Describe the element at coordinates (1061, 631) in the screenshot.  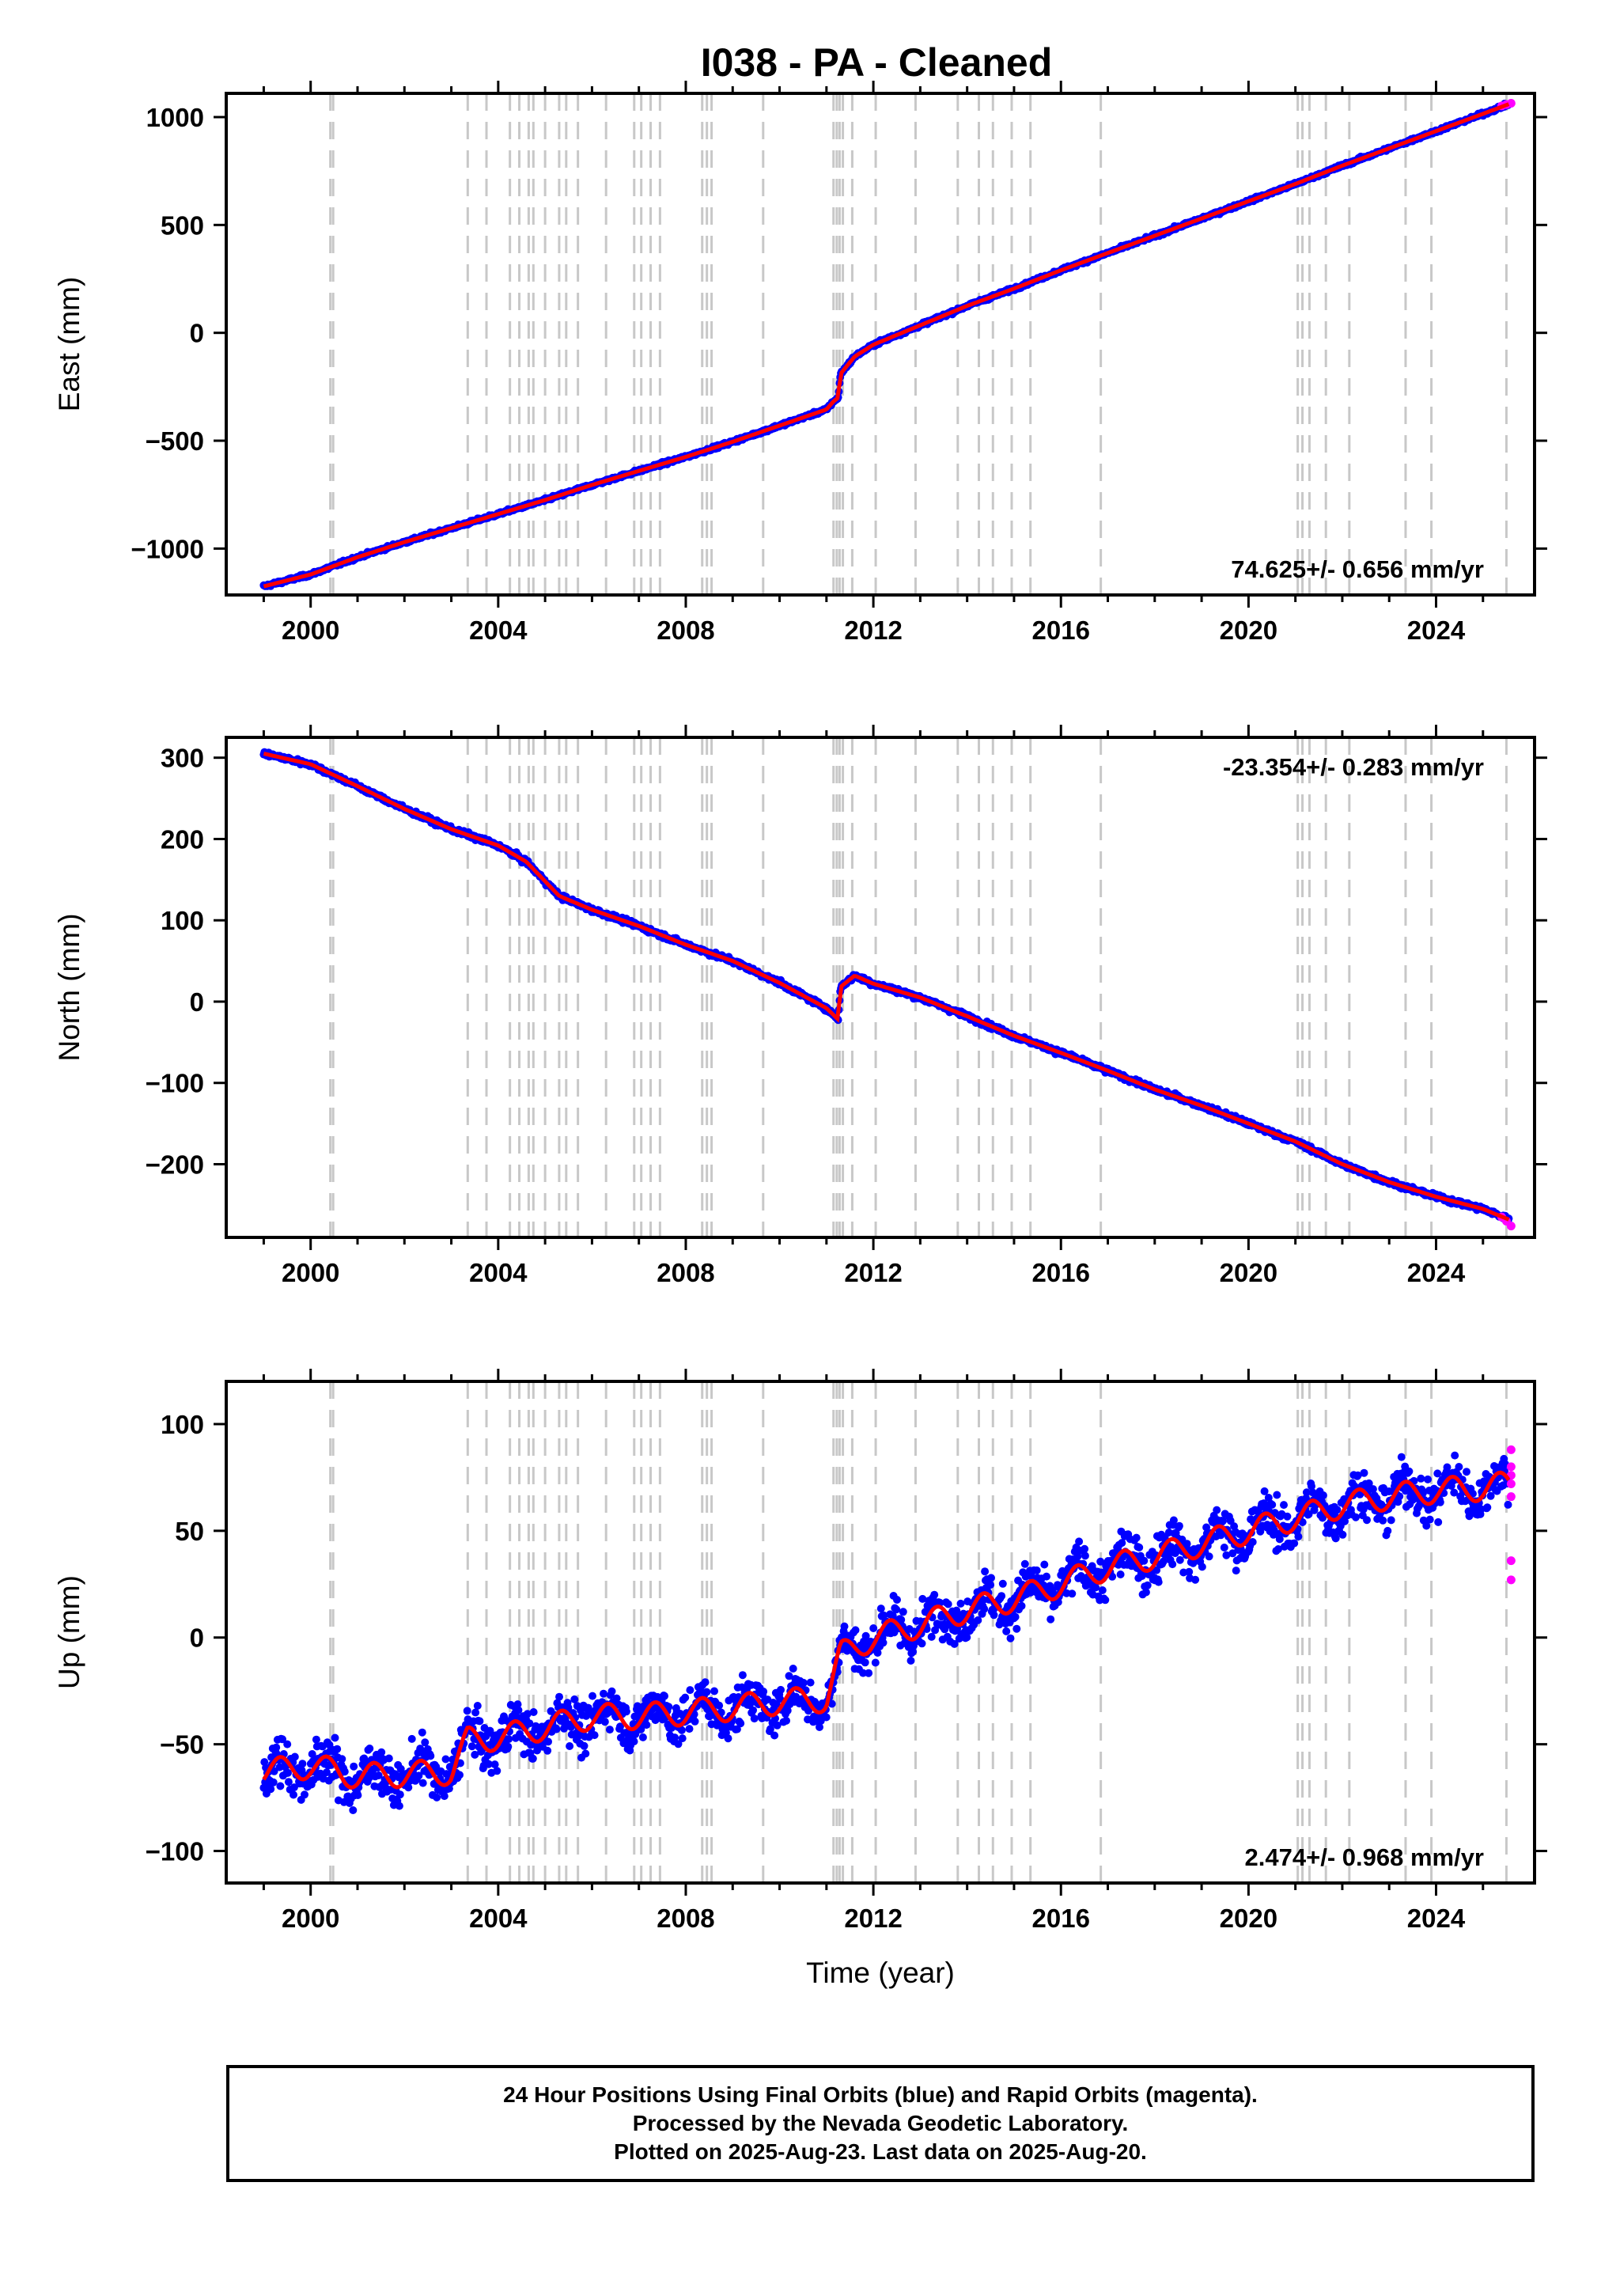
I see `x-tick-label: 2016` at that location.